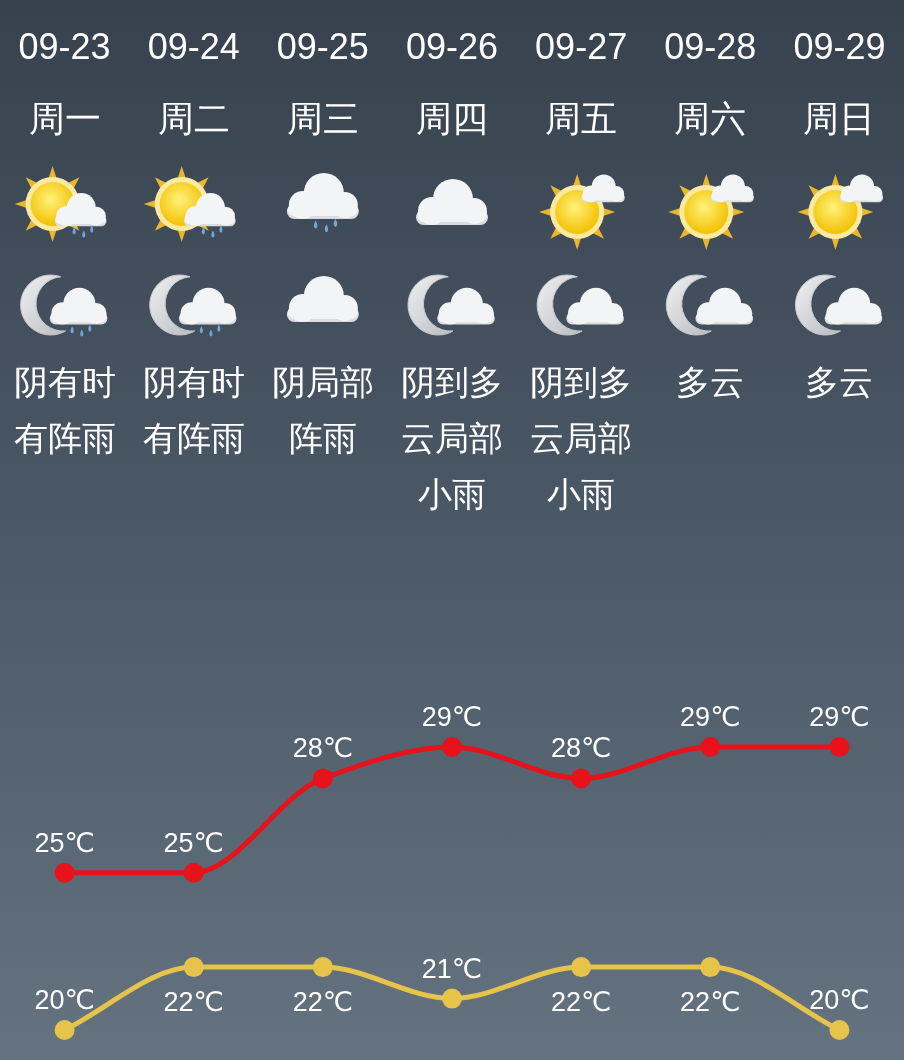  I want to click on weekday: 周四, so click(452, 118).